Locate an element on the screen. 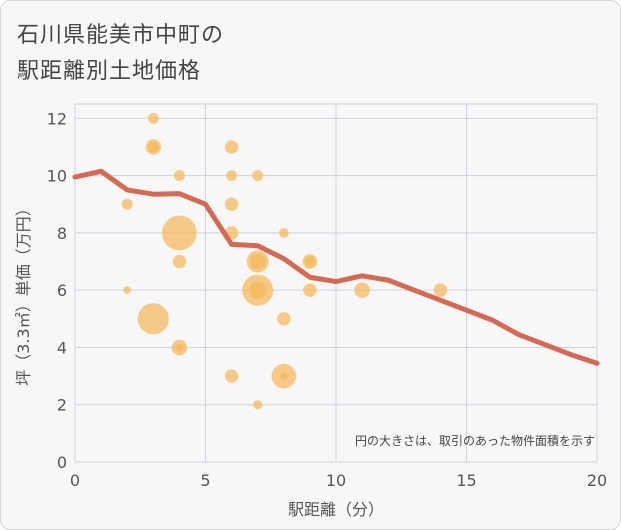 This screenshot has height=530, width=621. bubble-size-note: 円の大きさは、取引のあった物件面積を示す is located at coordinates (475, 440).